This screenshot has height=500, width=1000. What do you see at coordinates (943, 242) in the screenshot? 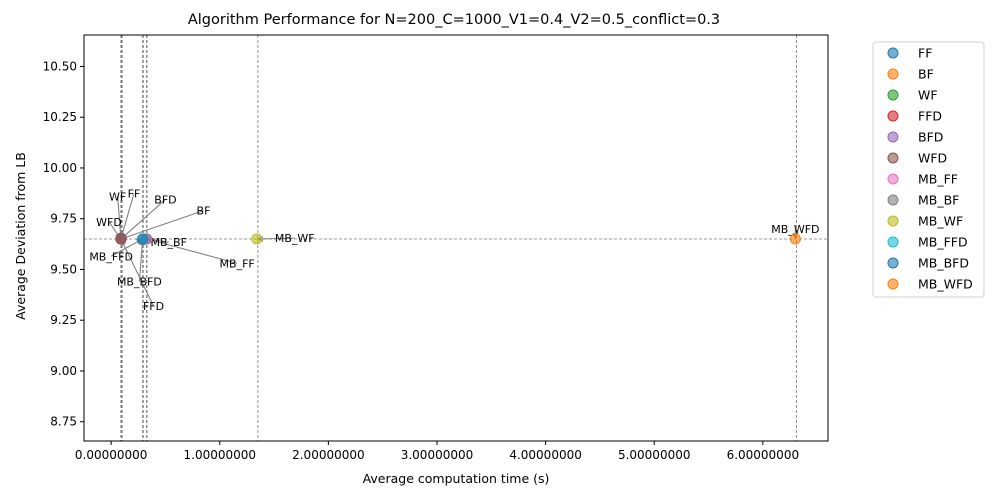
I see `legend-label: MB_FFD` at bounding box center [943, 242].